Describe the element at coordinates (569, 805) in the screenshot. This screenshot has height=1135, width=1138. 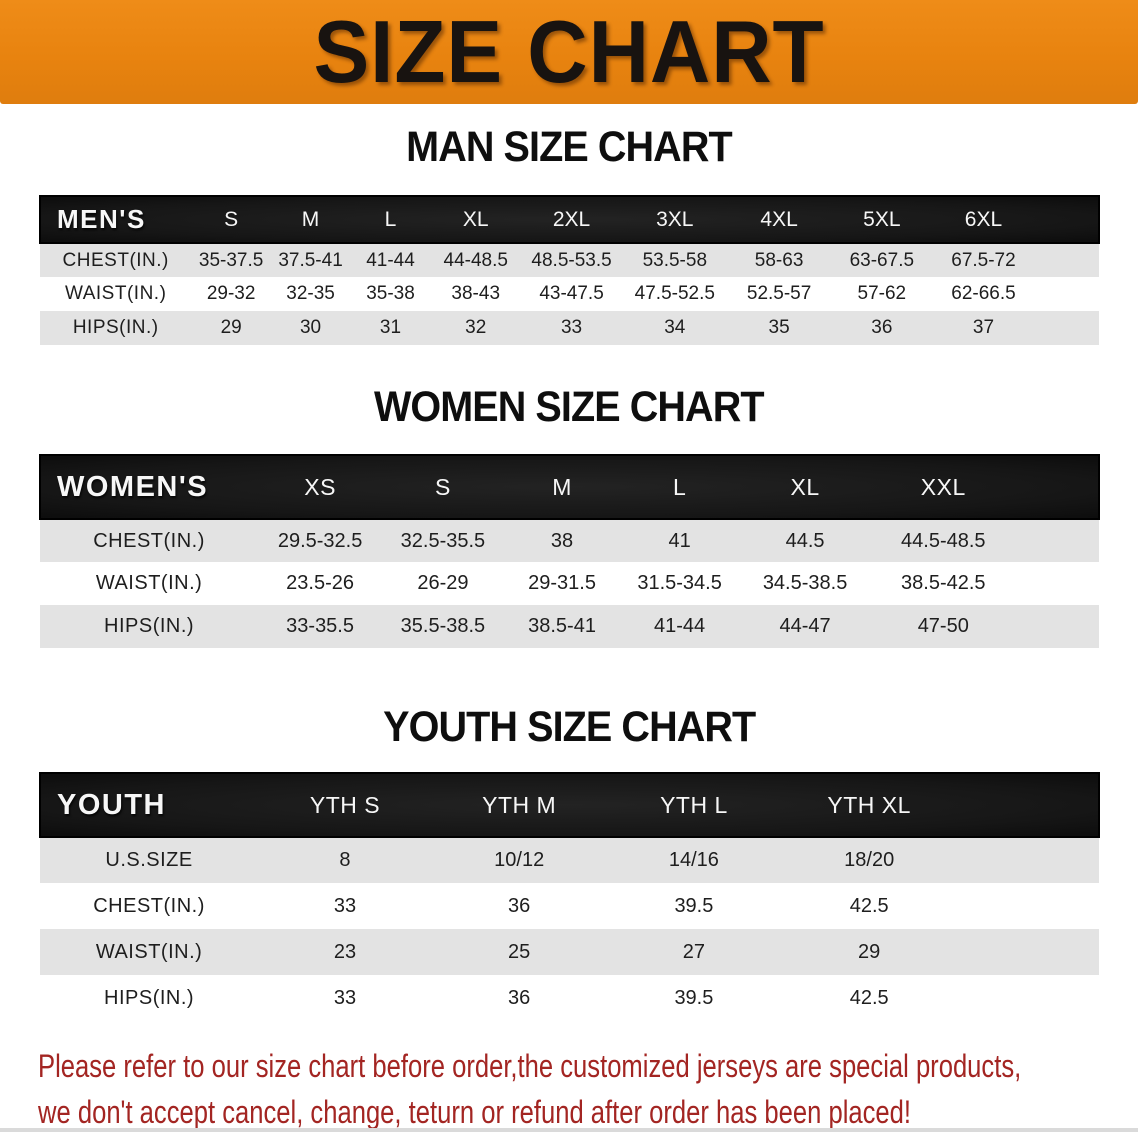
I see `youth-table-header-row: YOUTH YTH S YTH M YTH L YTH XL` at that location.